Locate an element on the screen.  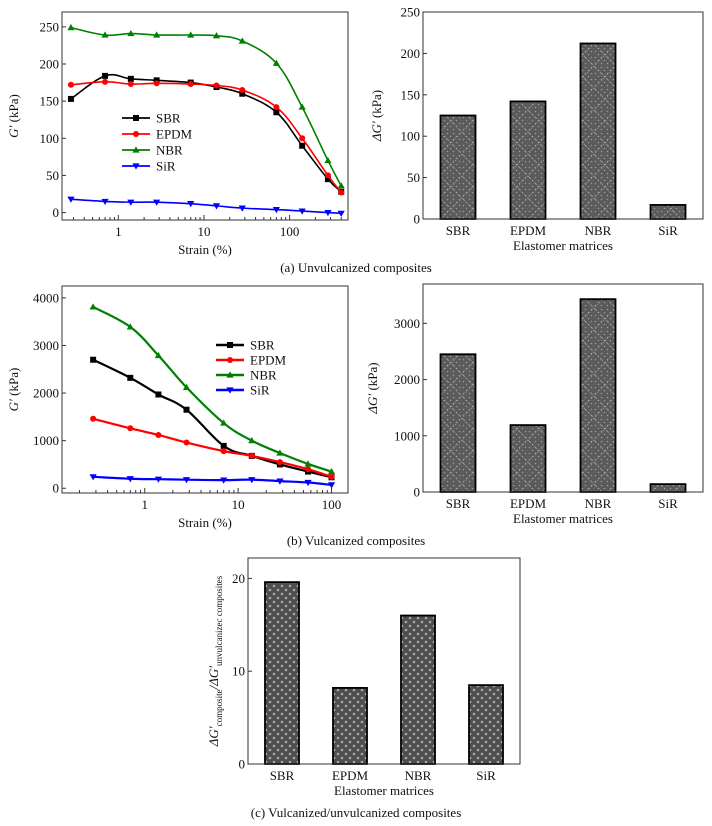
caption-b: (b) Vulcanized composites is located at coordinates (356, 540).